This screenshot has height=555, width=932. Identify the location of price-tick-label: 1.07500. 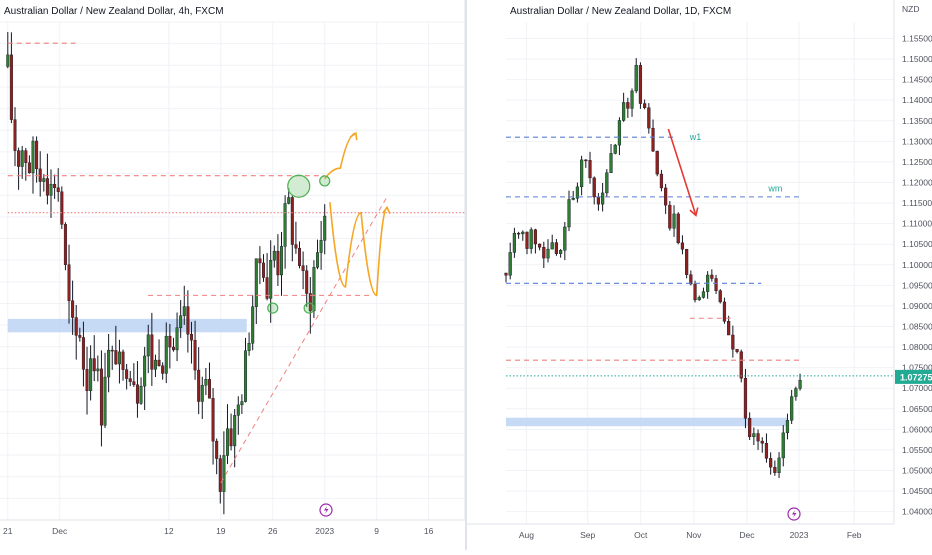
(917, 368).